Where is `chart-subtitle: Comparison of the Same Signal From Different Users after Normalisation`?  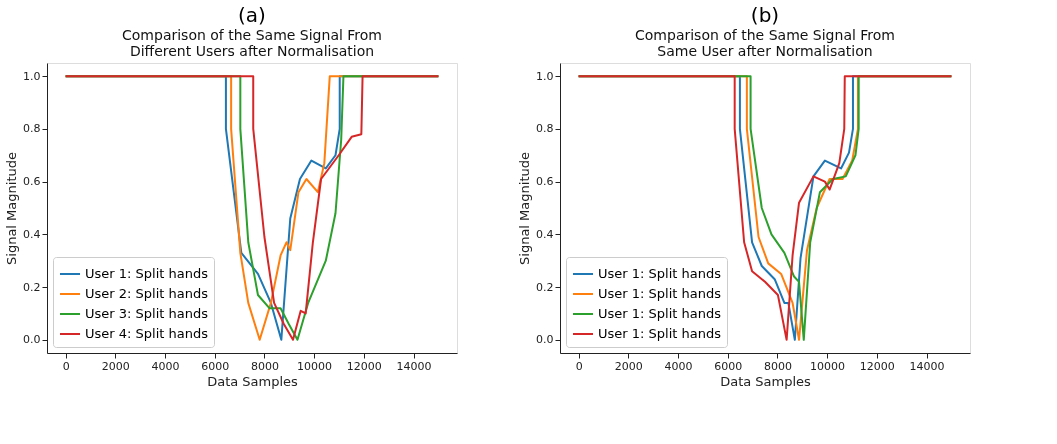
chart-subtitle: Comparison of the Same Signal From Different Users after Normalisation is located at coordinates (252, 43).